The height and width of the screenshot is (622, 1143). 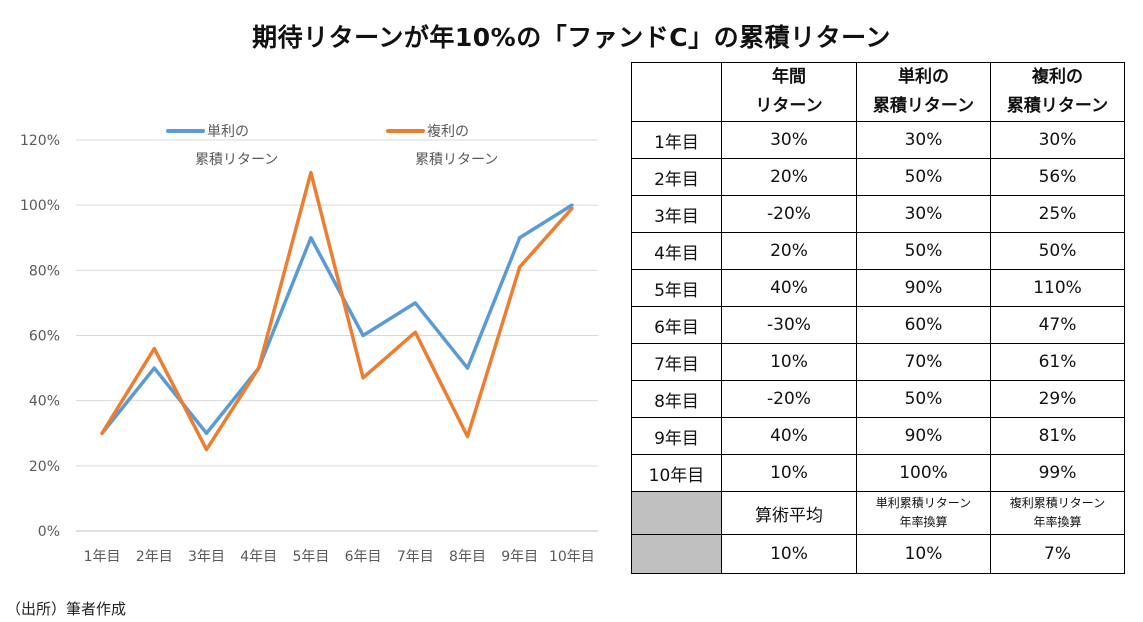 I want to click on table-row: 5年目 40% 90% 110%, so click(x=878, y=288).